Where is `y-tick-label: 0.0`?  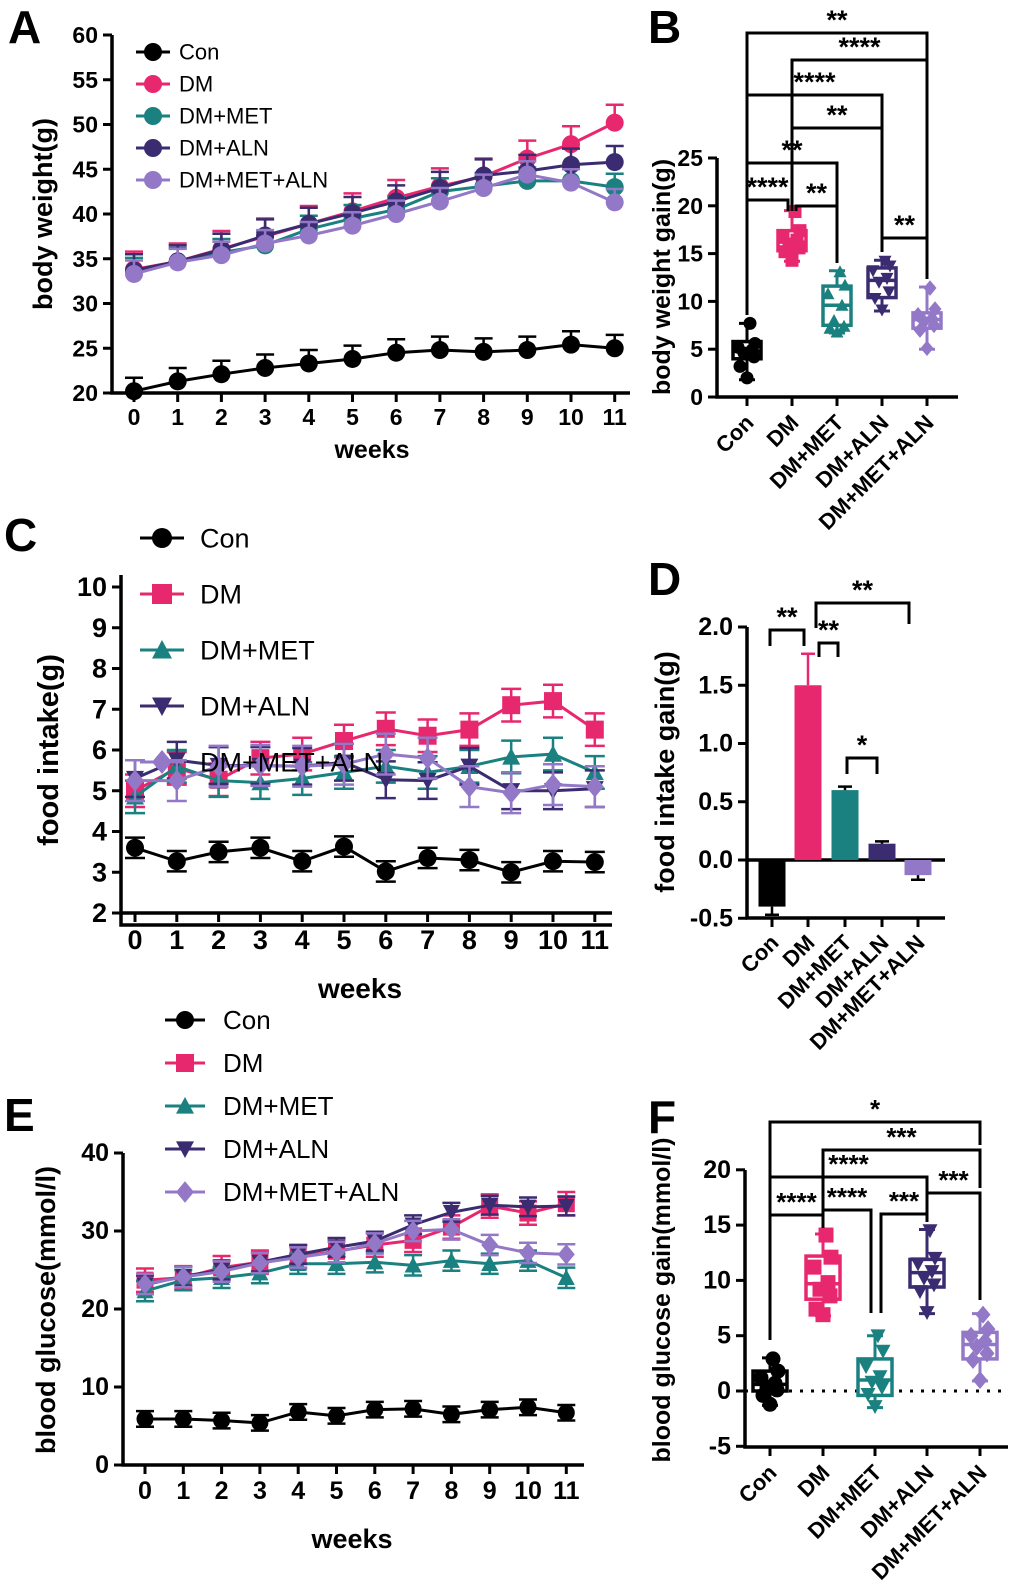
y-tick-label: 0.0 is located at coordinates (715, 860).